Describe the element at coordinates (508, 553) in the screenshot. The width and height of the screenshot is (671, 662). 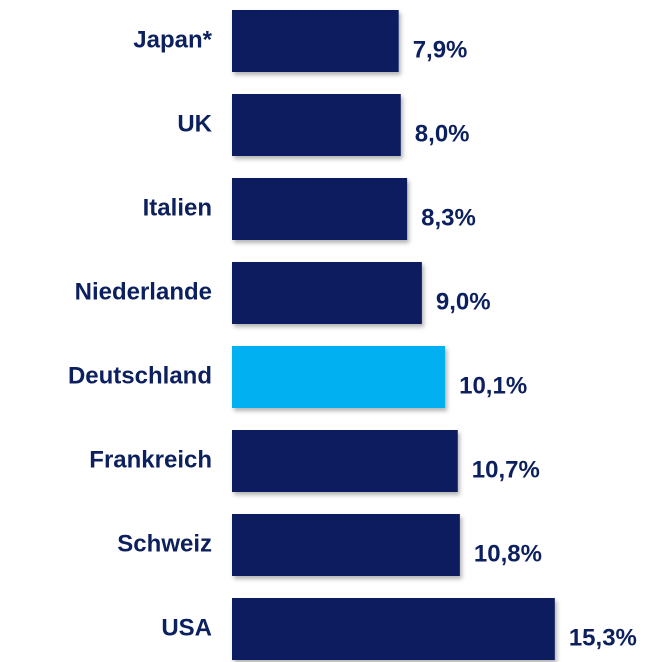
I see `value-label: 10,8%` at that location.